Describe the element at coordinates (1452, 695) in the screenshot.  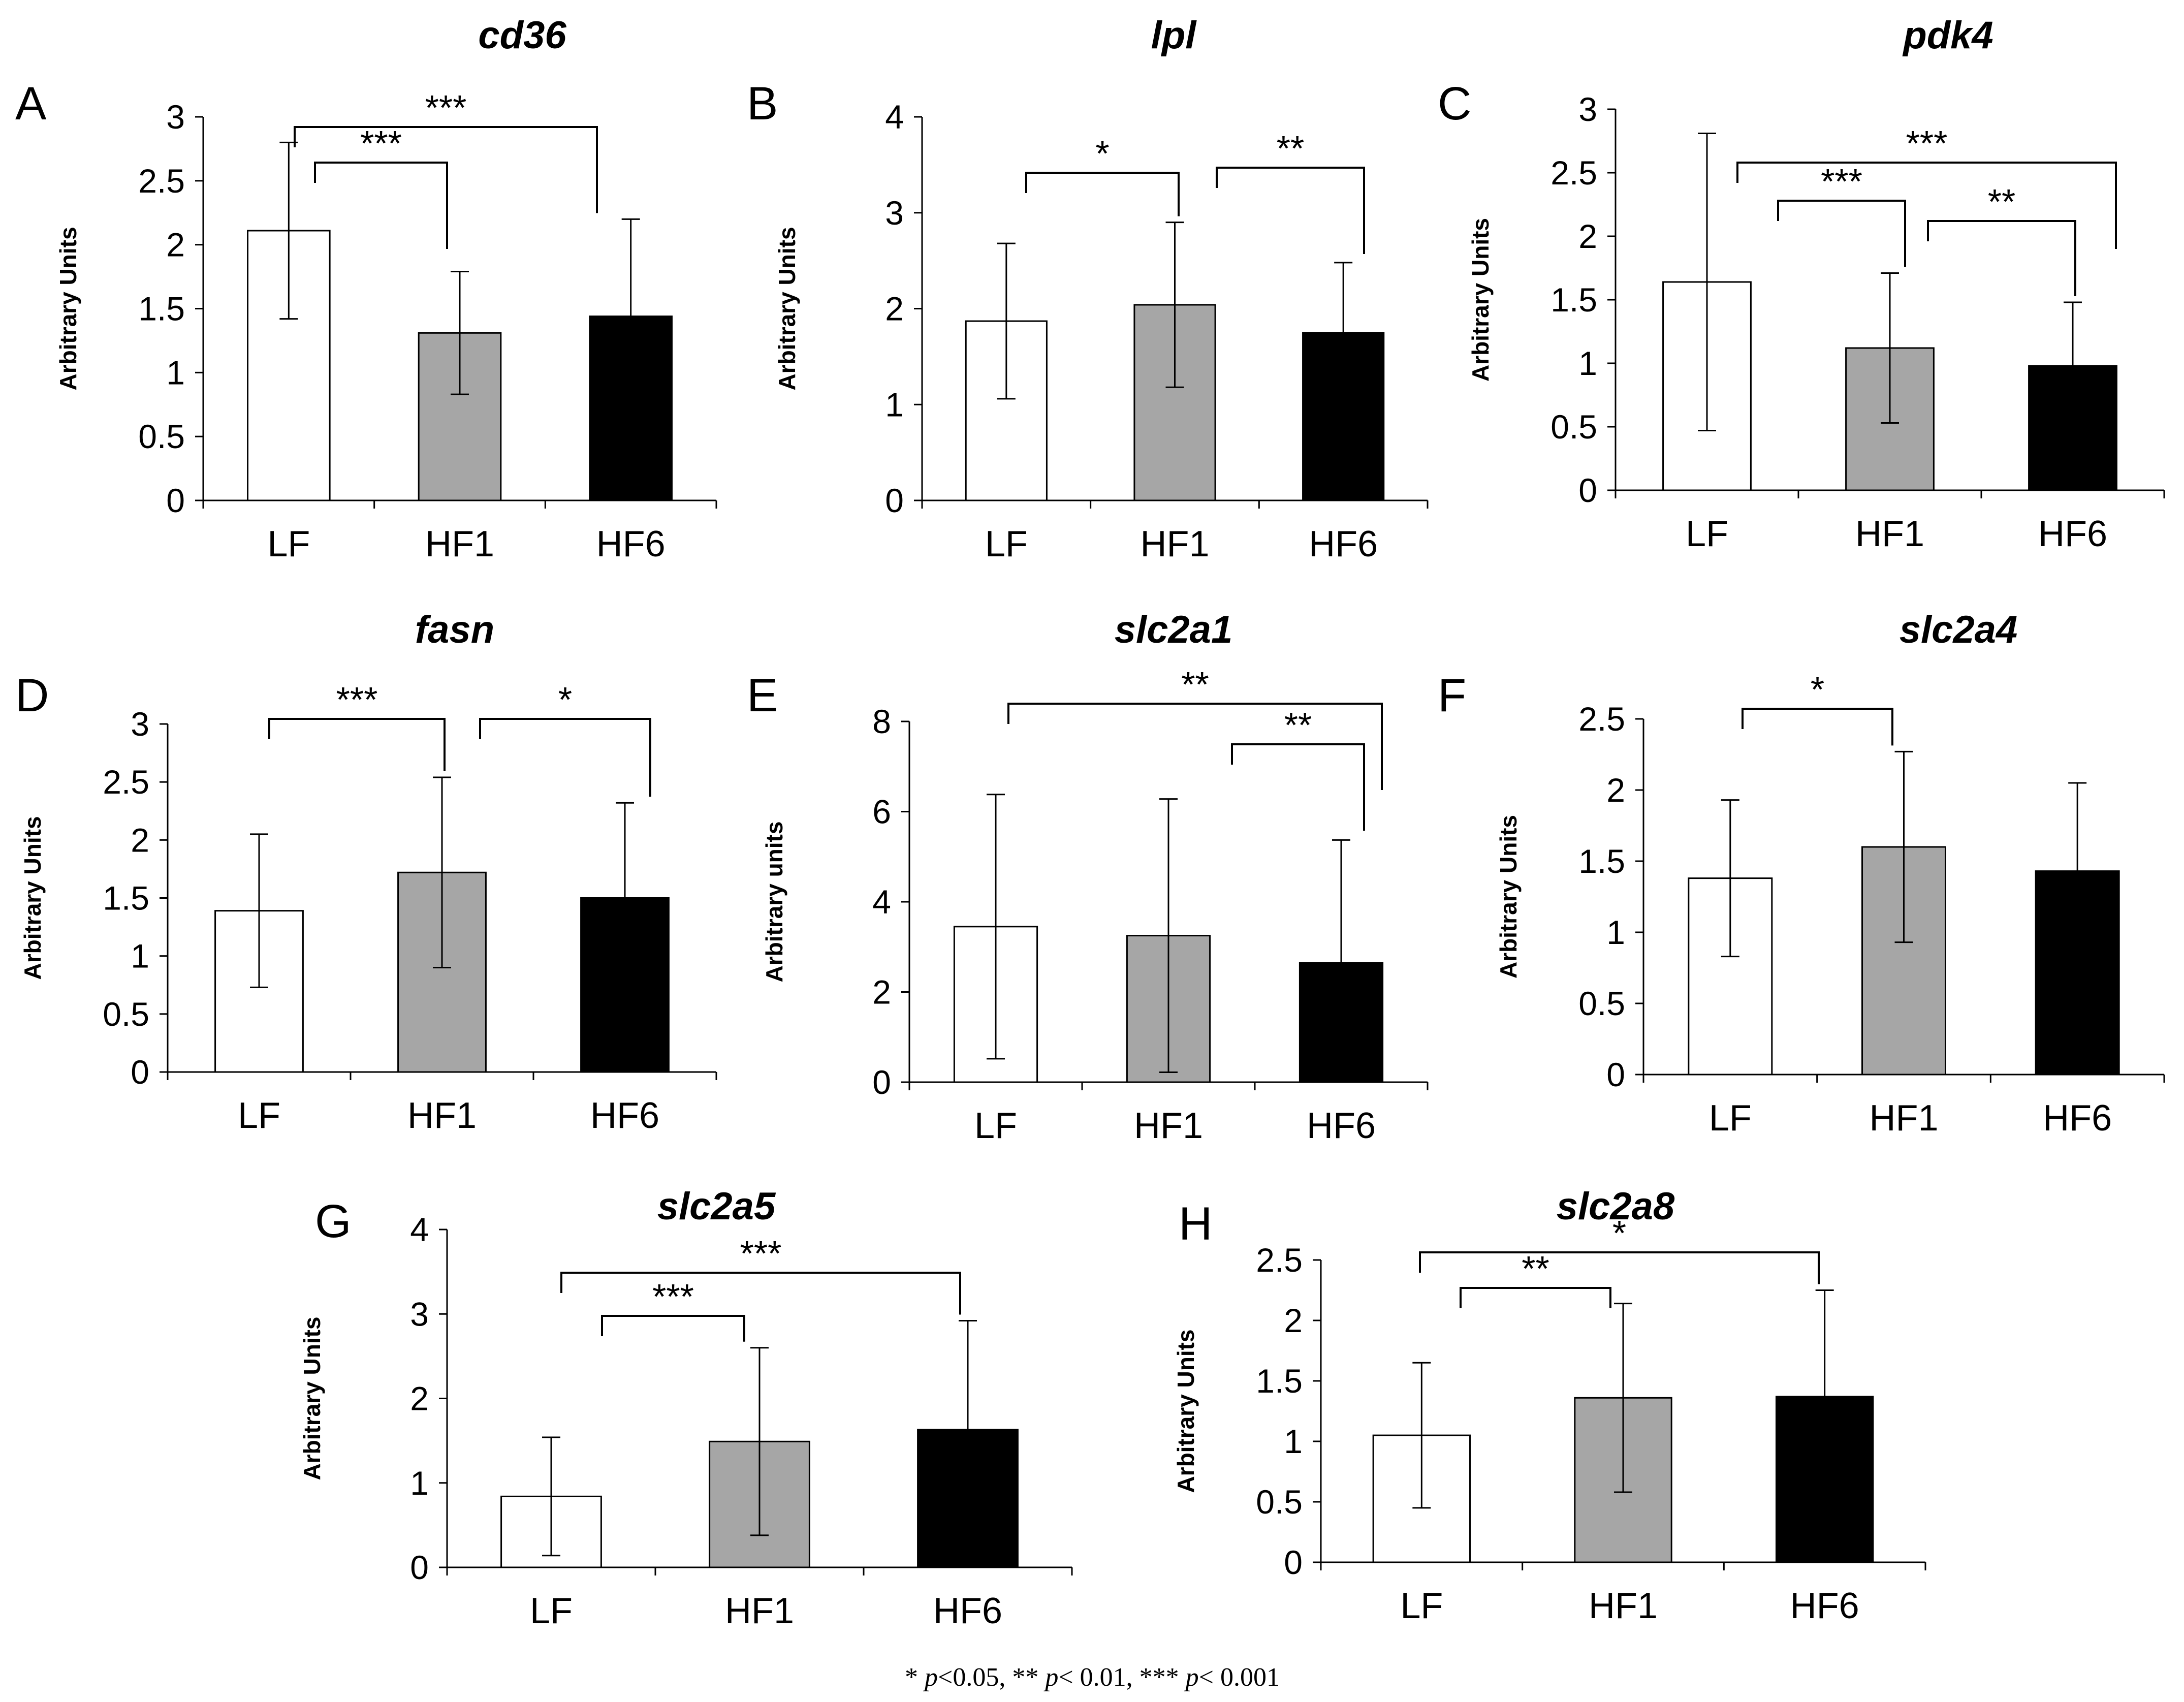
I see `panel-letter: F` at that location.